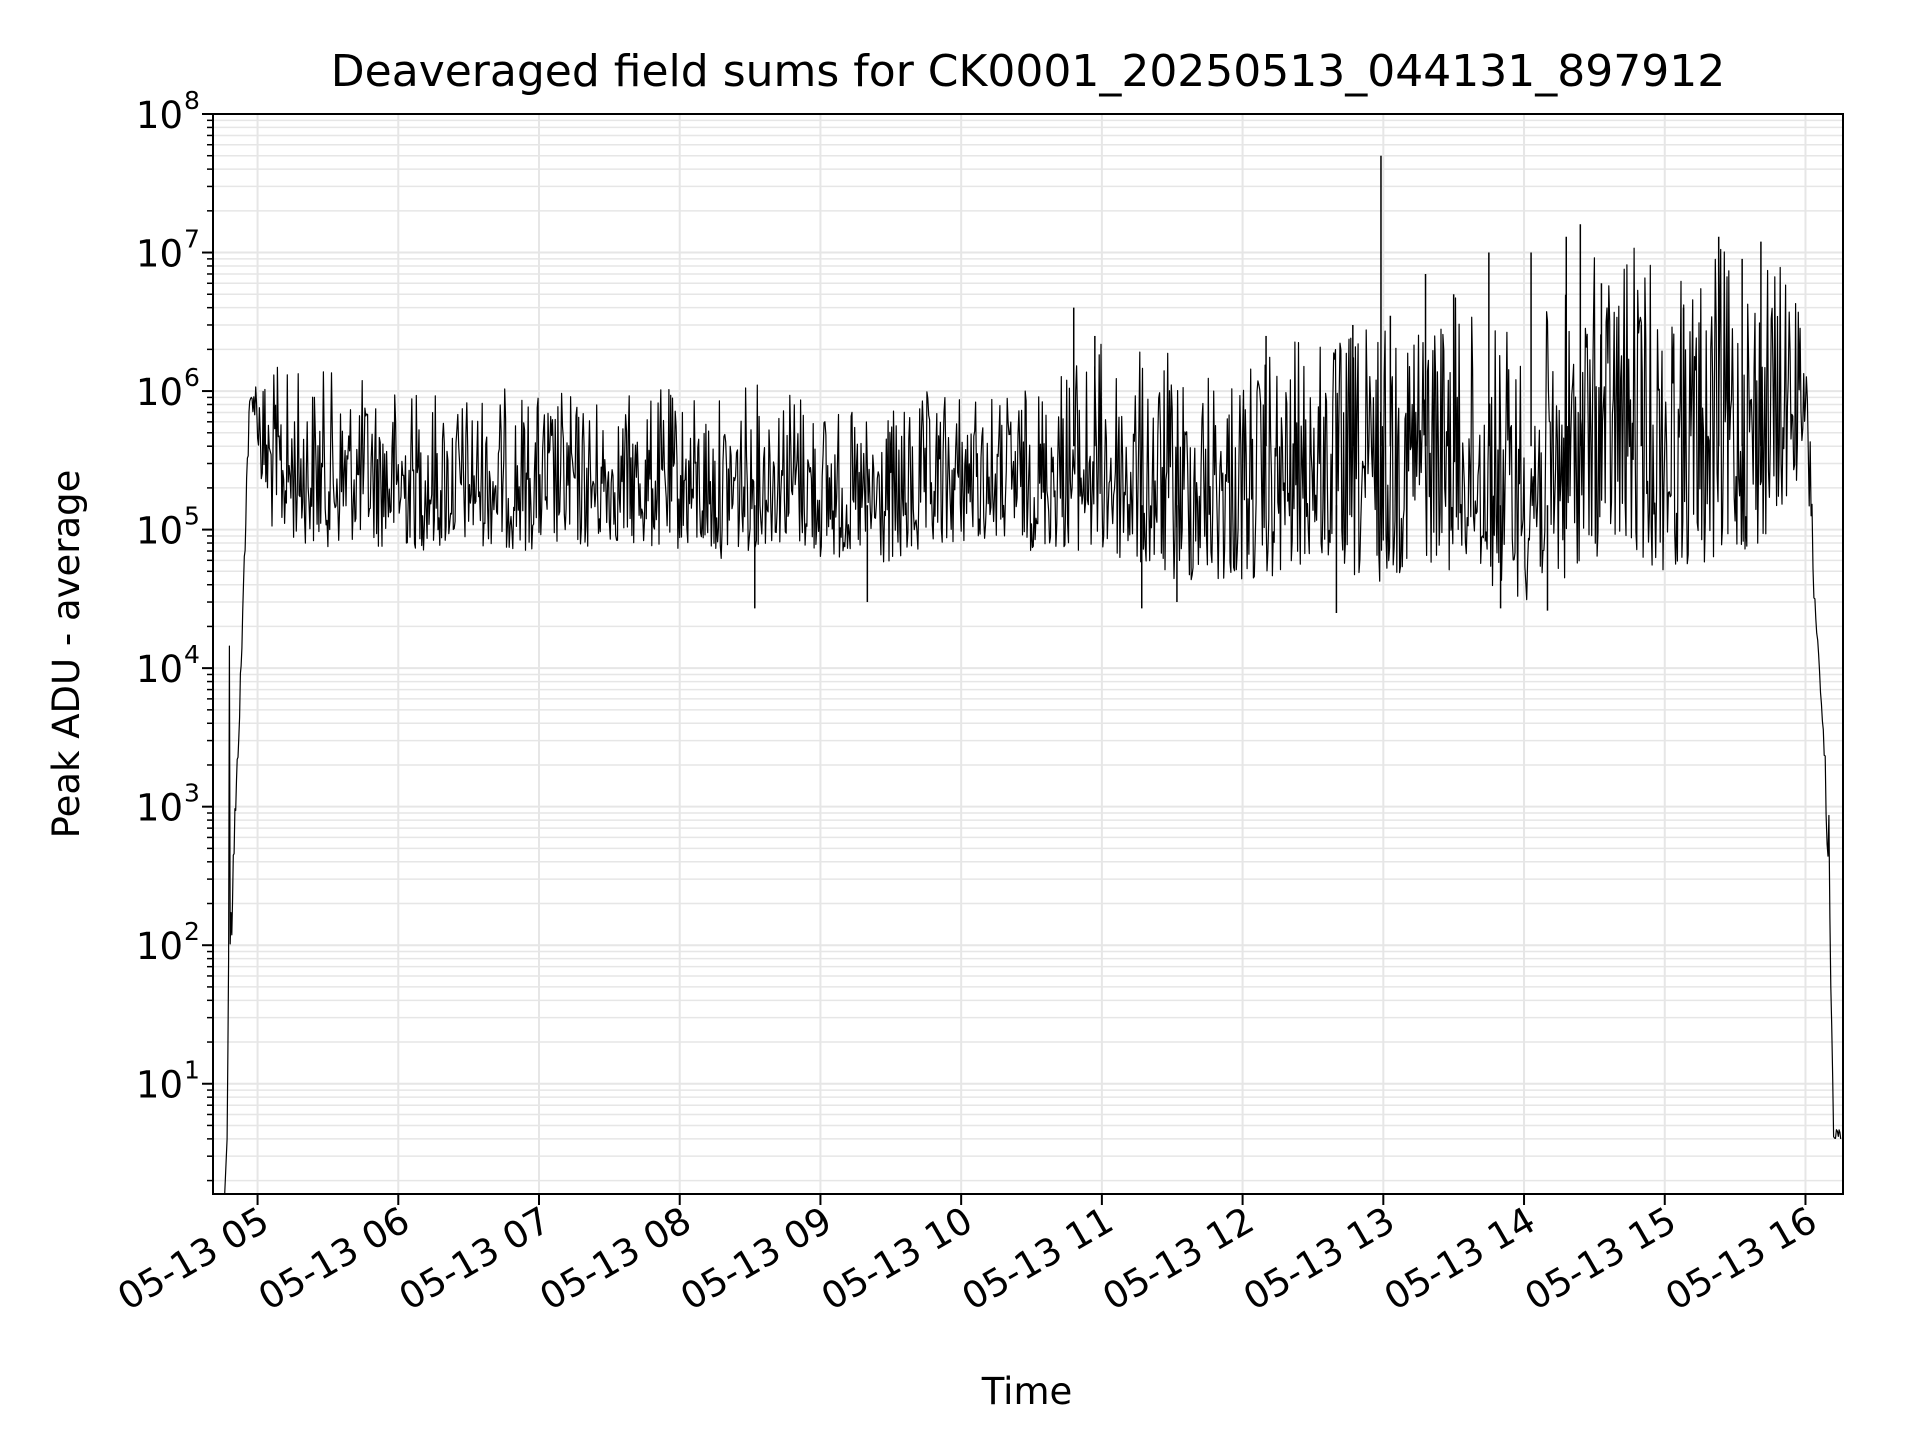 This screenshot has height=1440, width=1920. Describe the element at coordinates (1038, 1259) in the screenshot. I see `x-tick-label: 05-13 11` at that location.